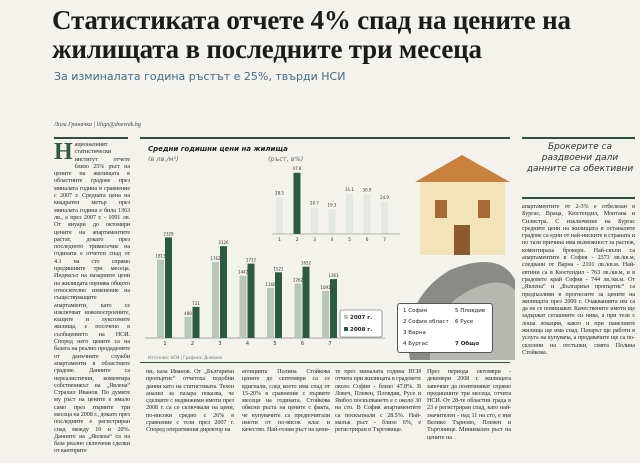 The height and width of the screenshot is (463, 640). I want to click on bar-value-label: 1091, so click(325, 287).